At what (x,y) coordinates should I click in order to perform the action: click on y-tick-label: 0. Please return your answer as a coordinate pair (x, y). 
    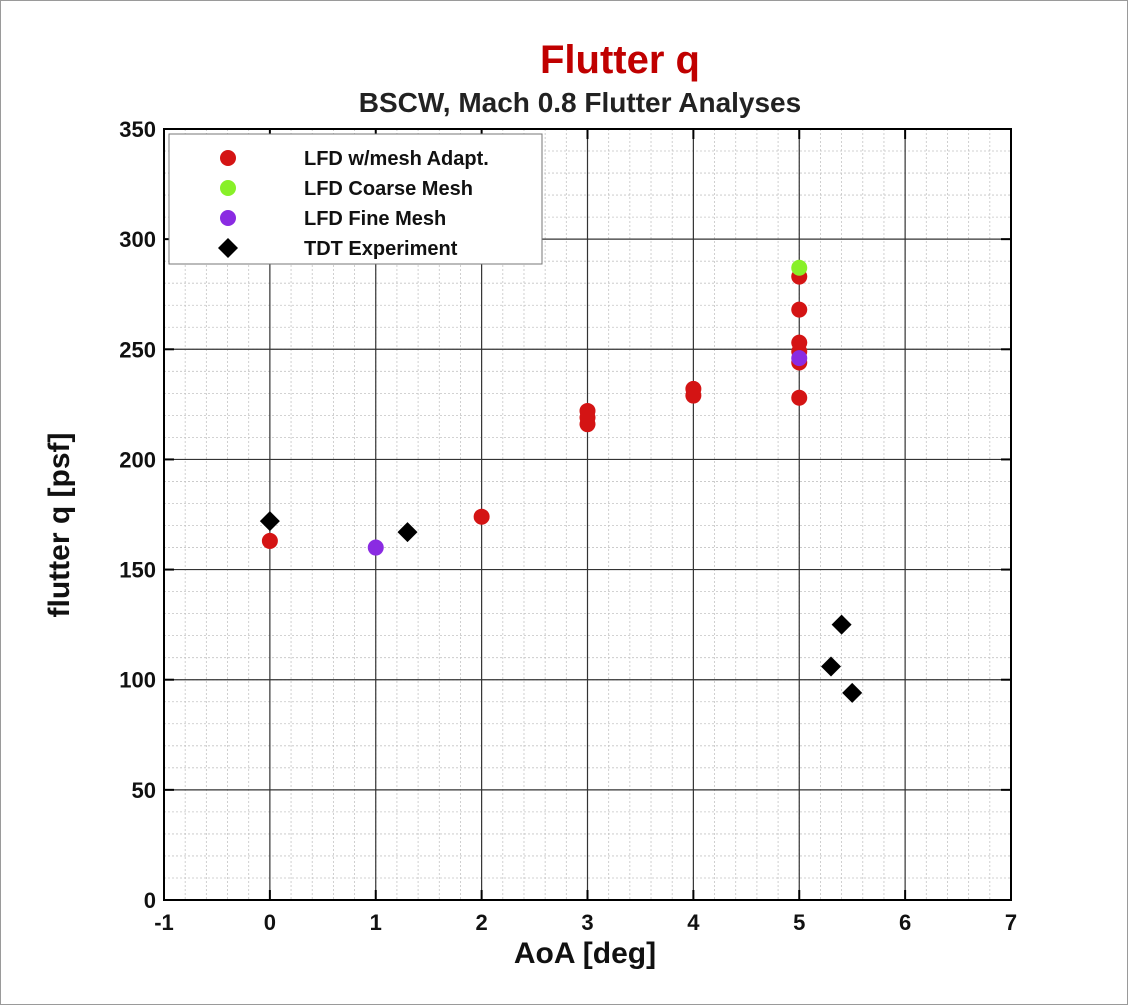
    Looking at the image, I should click on (150, 900).